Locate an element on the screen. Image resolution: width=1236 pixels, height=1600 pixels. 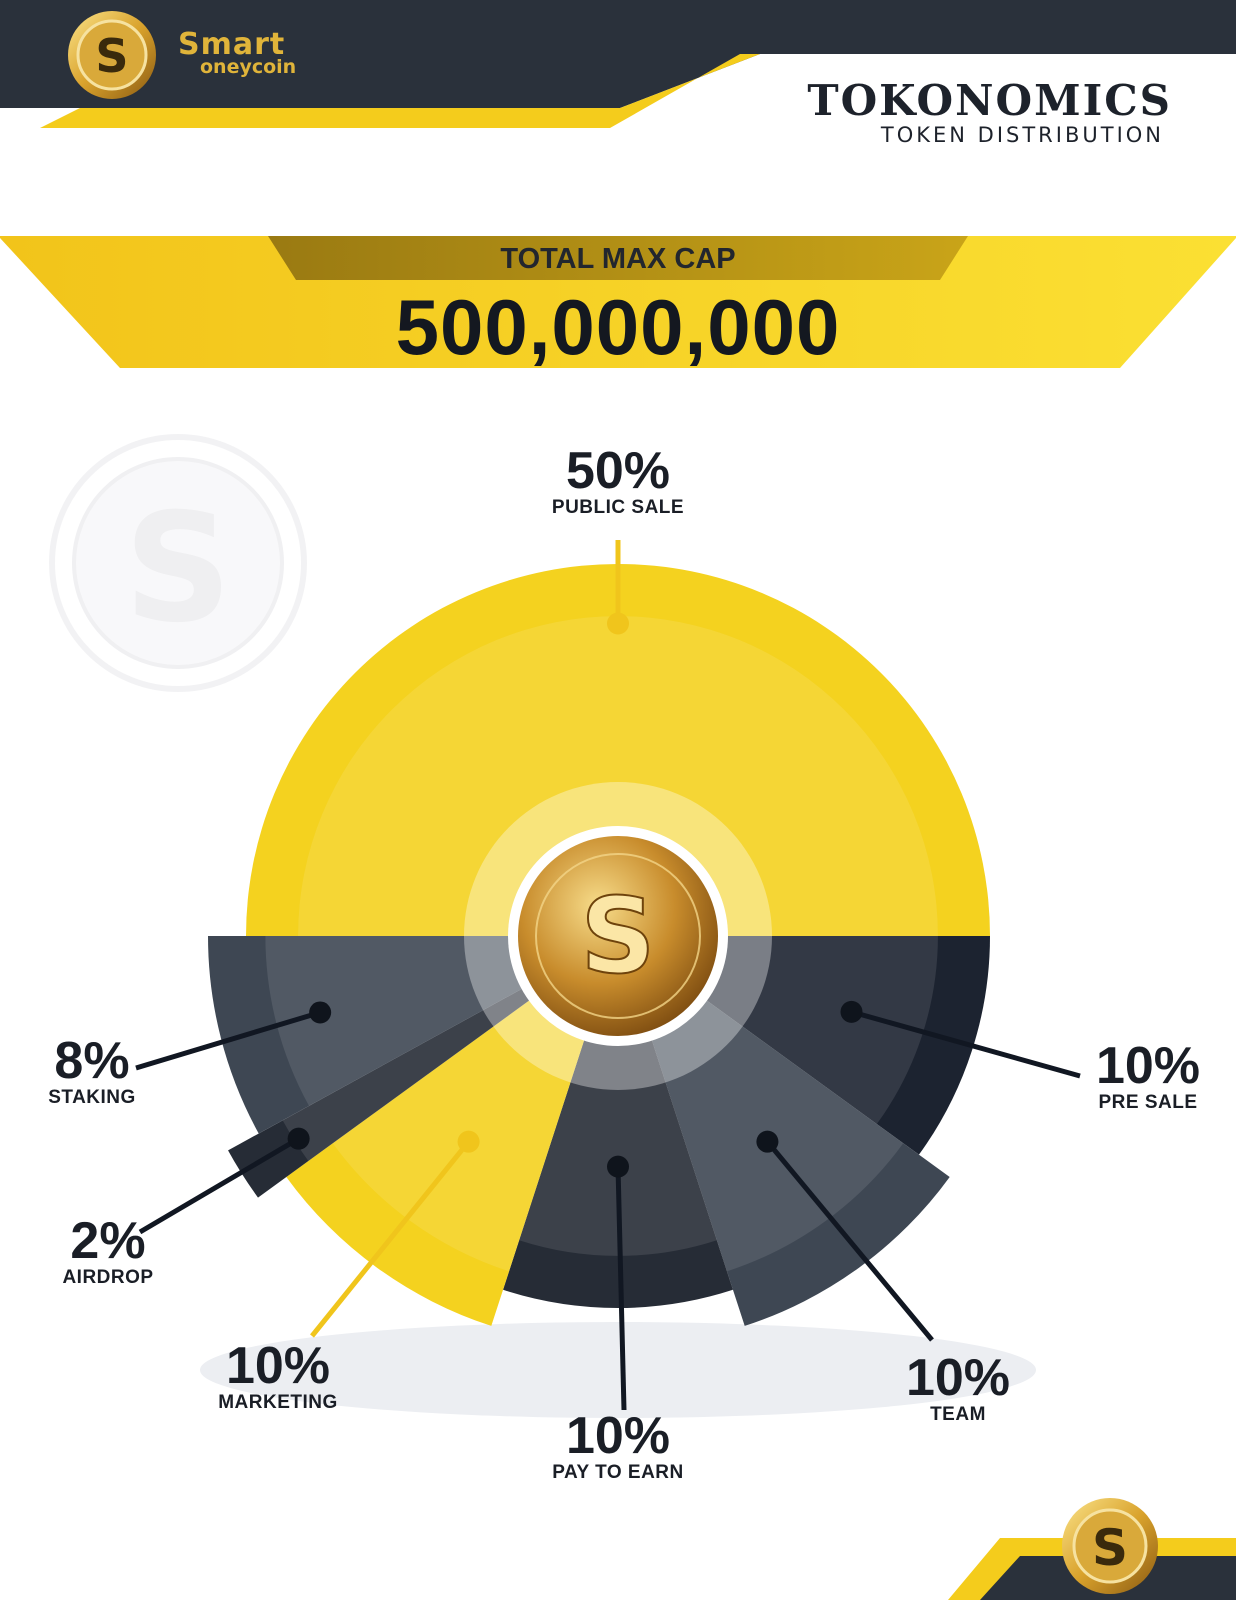
pie-slice-staking is located at coordinates (413, 1035).